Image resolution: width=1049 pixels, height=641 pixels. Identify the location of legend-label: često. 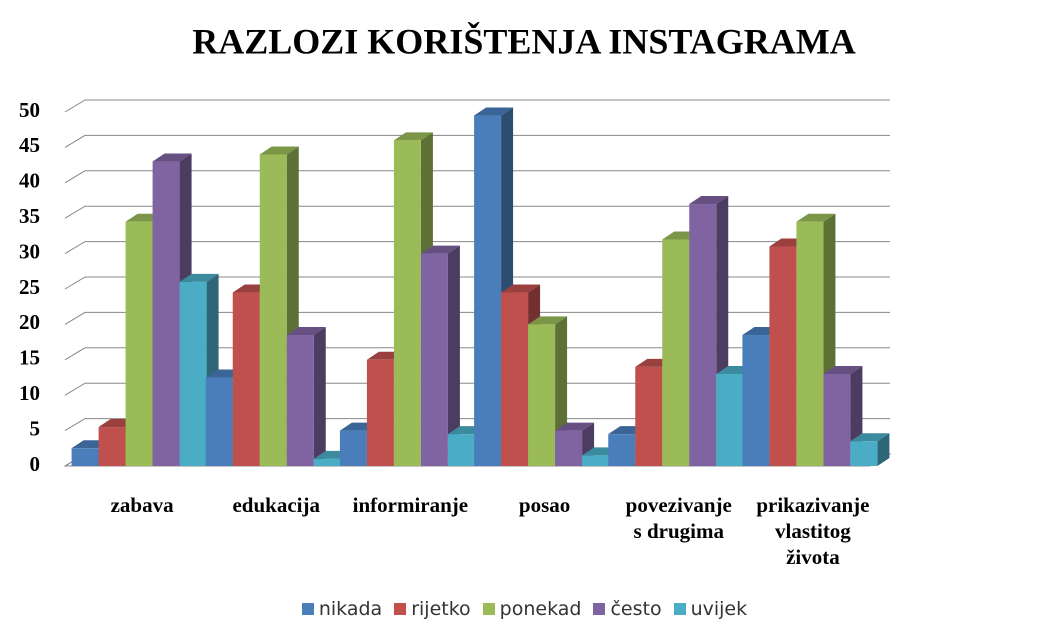
(636, 609).